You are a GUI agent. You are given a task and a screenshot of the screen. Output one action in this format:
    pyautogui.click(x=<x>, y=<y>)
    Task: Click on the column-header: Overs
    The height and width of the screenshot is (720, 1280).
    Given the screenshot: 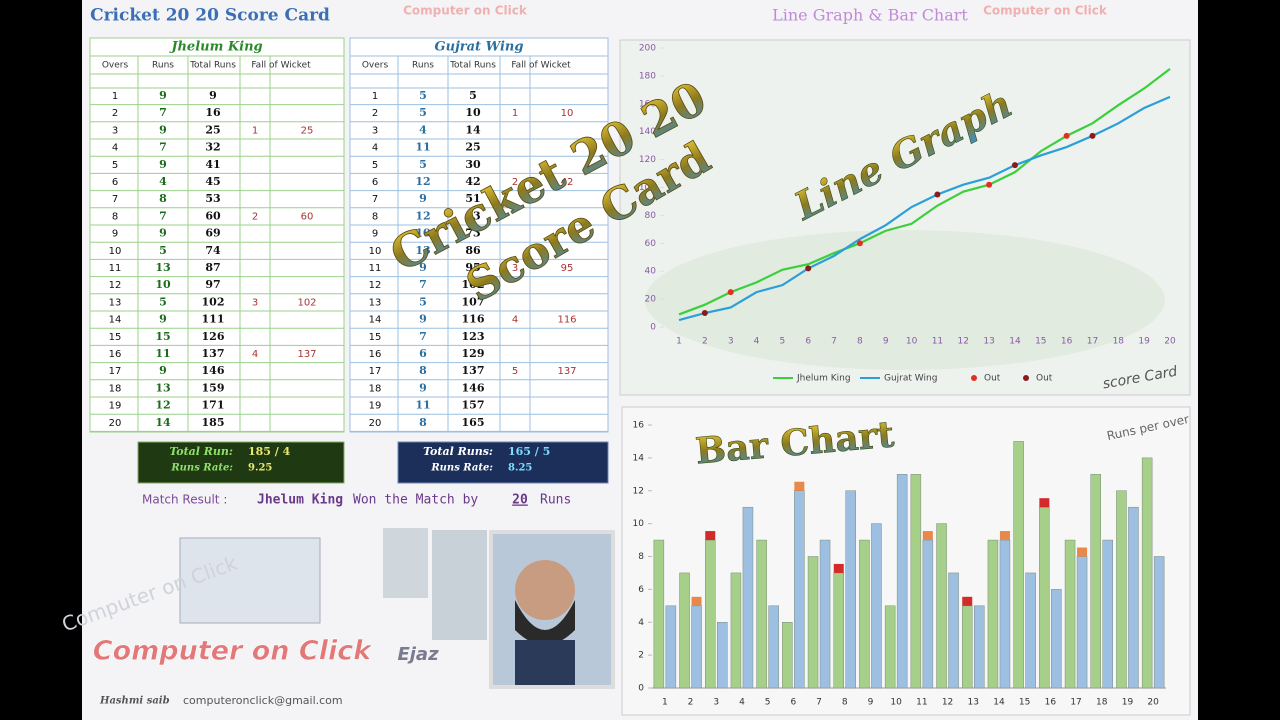 What is the action you would take?
    pyautogui.click(x=115, y=66)
    